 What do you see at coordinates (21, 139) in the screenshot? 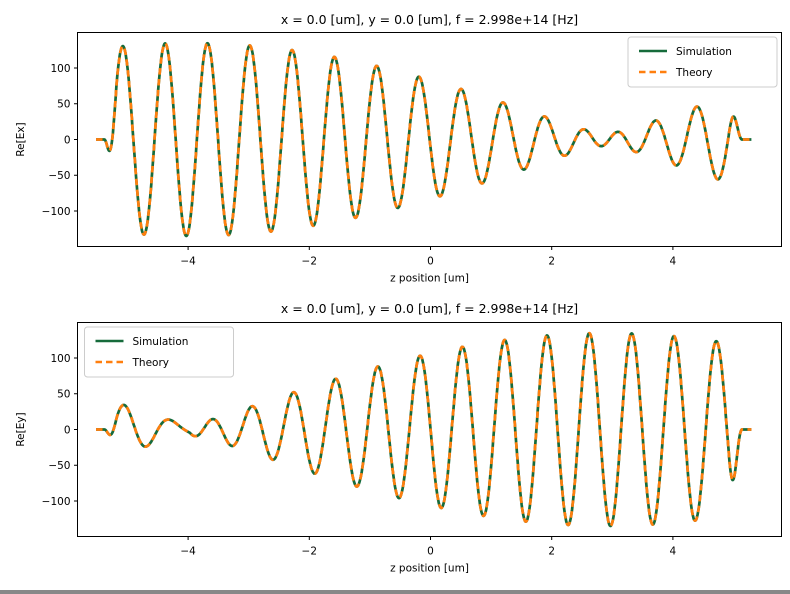
I see `y-axis-label: Re[Ex]` at bounding box center [21, 139].